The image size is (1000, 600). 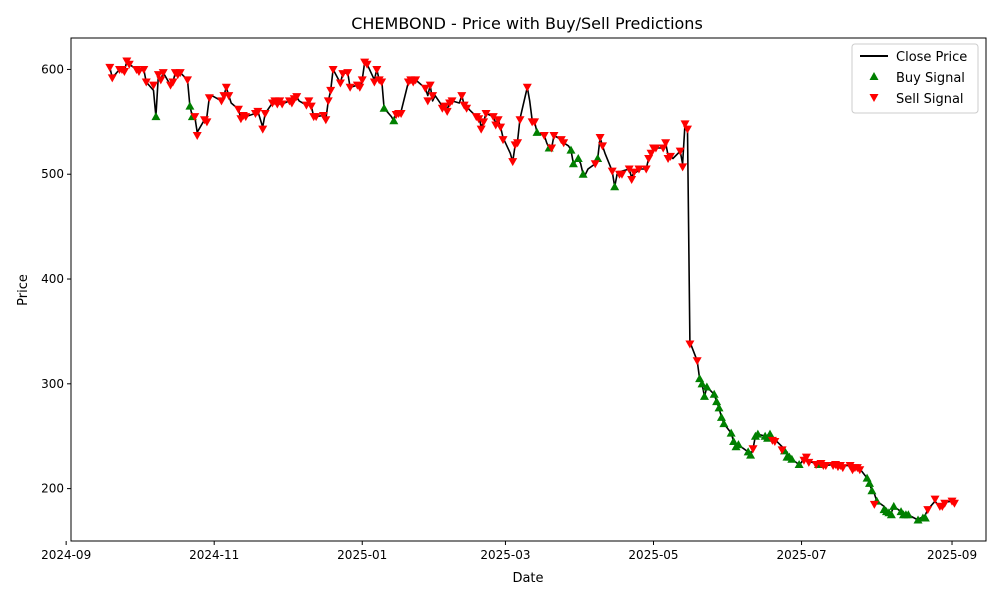 I want to click on y-axis-label: Price, so click(x=23, y=290).